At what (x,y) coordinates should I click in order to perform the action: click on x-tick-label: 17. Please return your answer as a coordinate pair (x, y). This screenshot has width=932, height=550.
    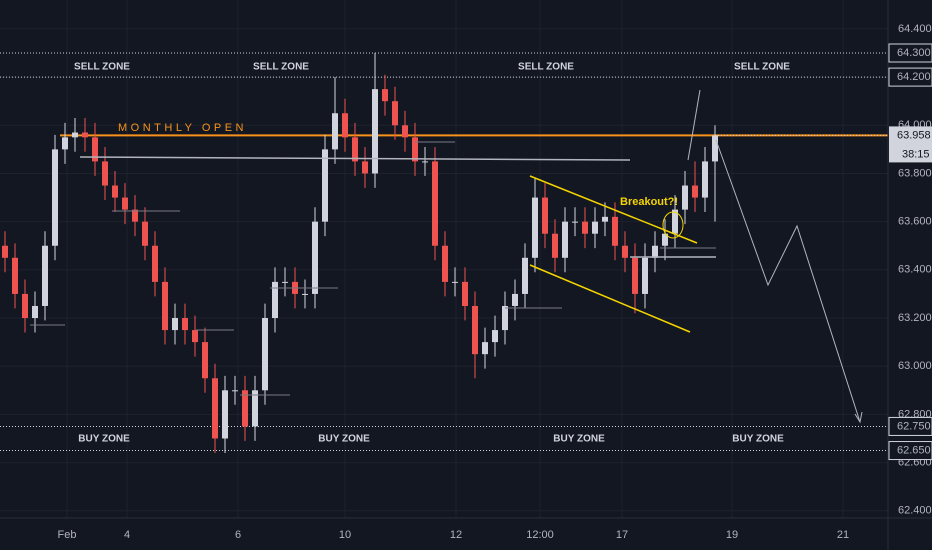
    Looking at the image, I should click on (622, 535).